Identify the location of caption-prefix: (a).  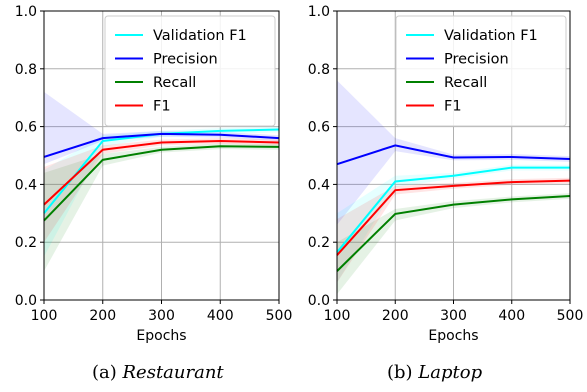
(107, 372).